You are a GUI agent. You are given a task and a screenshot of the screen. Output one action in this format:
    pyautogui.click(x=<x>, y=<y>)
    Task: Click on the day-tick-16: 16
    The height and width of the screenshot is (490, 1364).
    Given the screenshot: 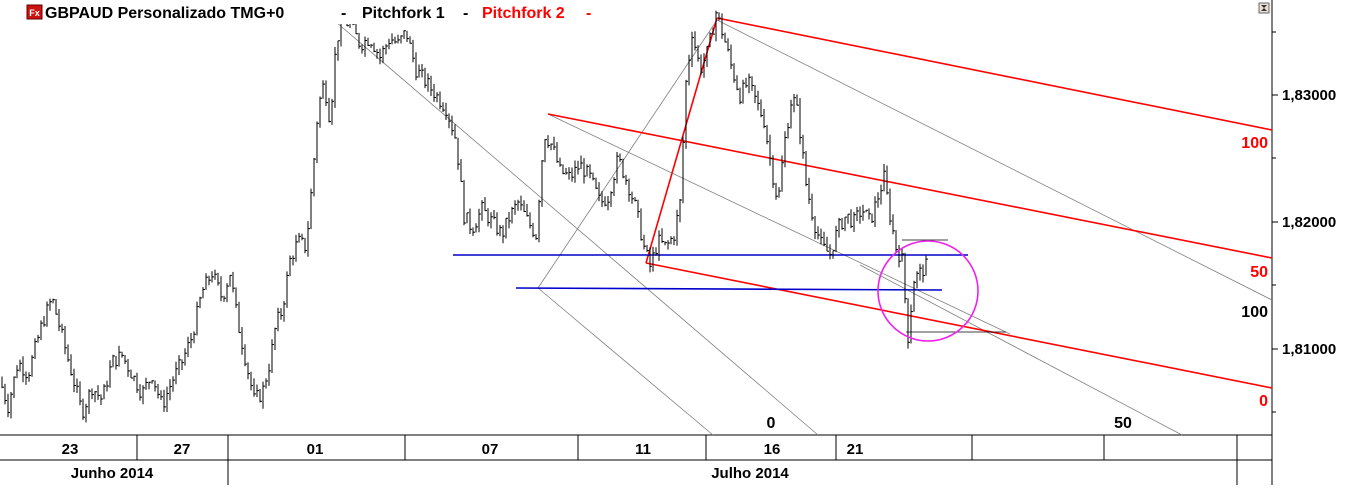 What is the action you would take?
    pyautogui.click(x=772, y=449)
    